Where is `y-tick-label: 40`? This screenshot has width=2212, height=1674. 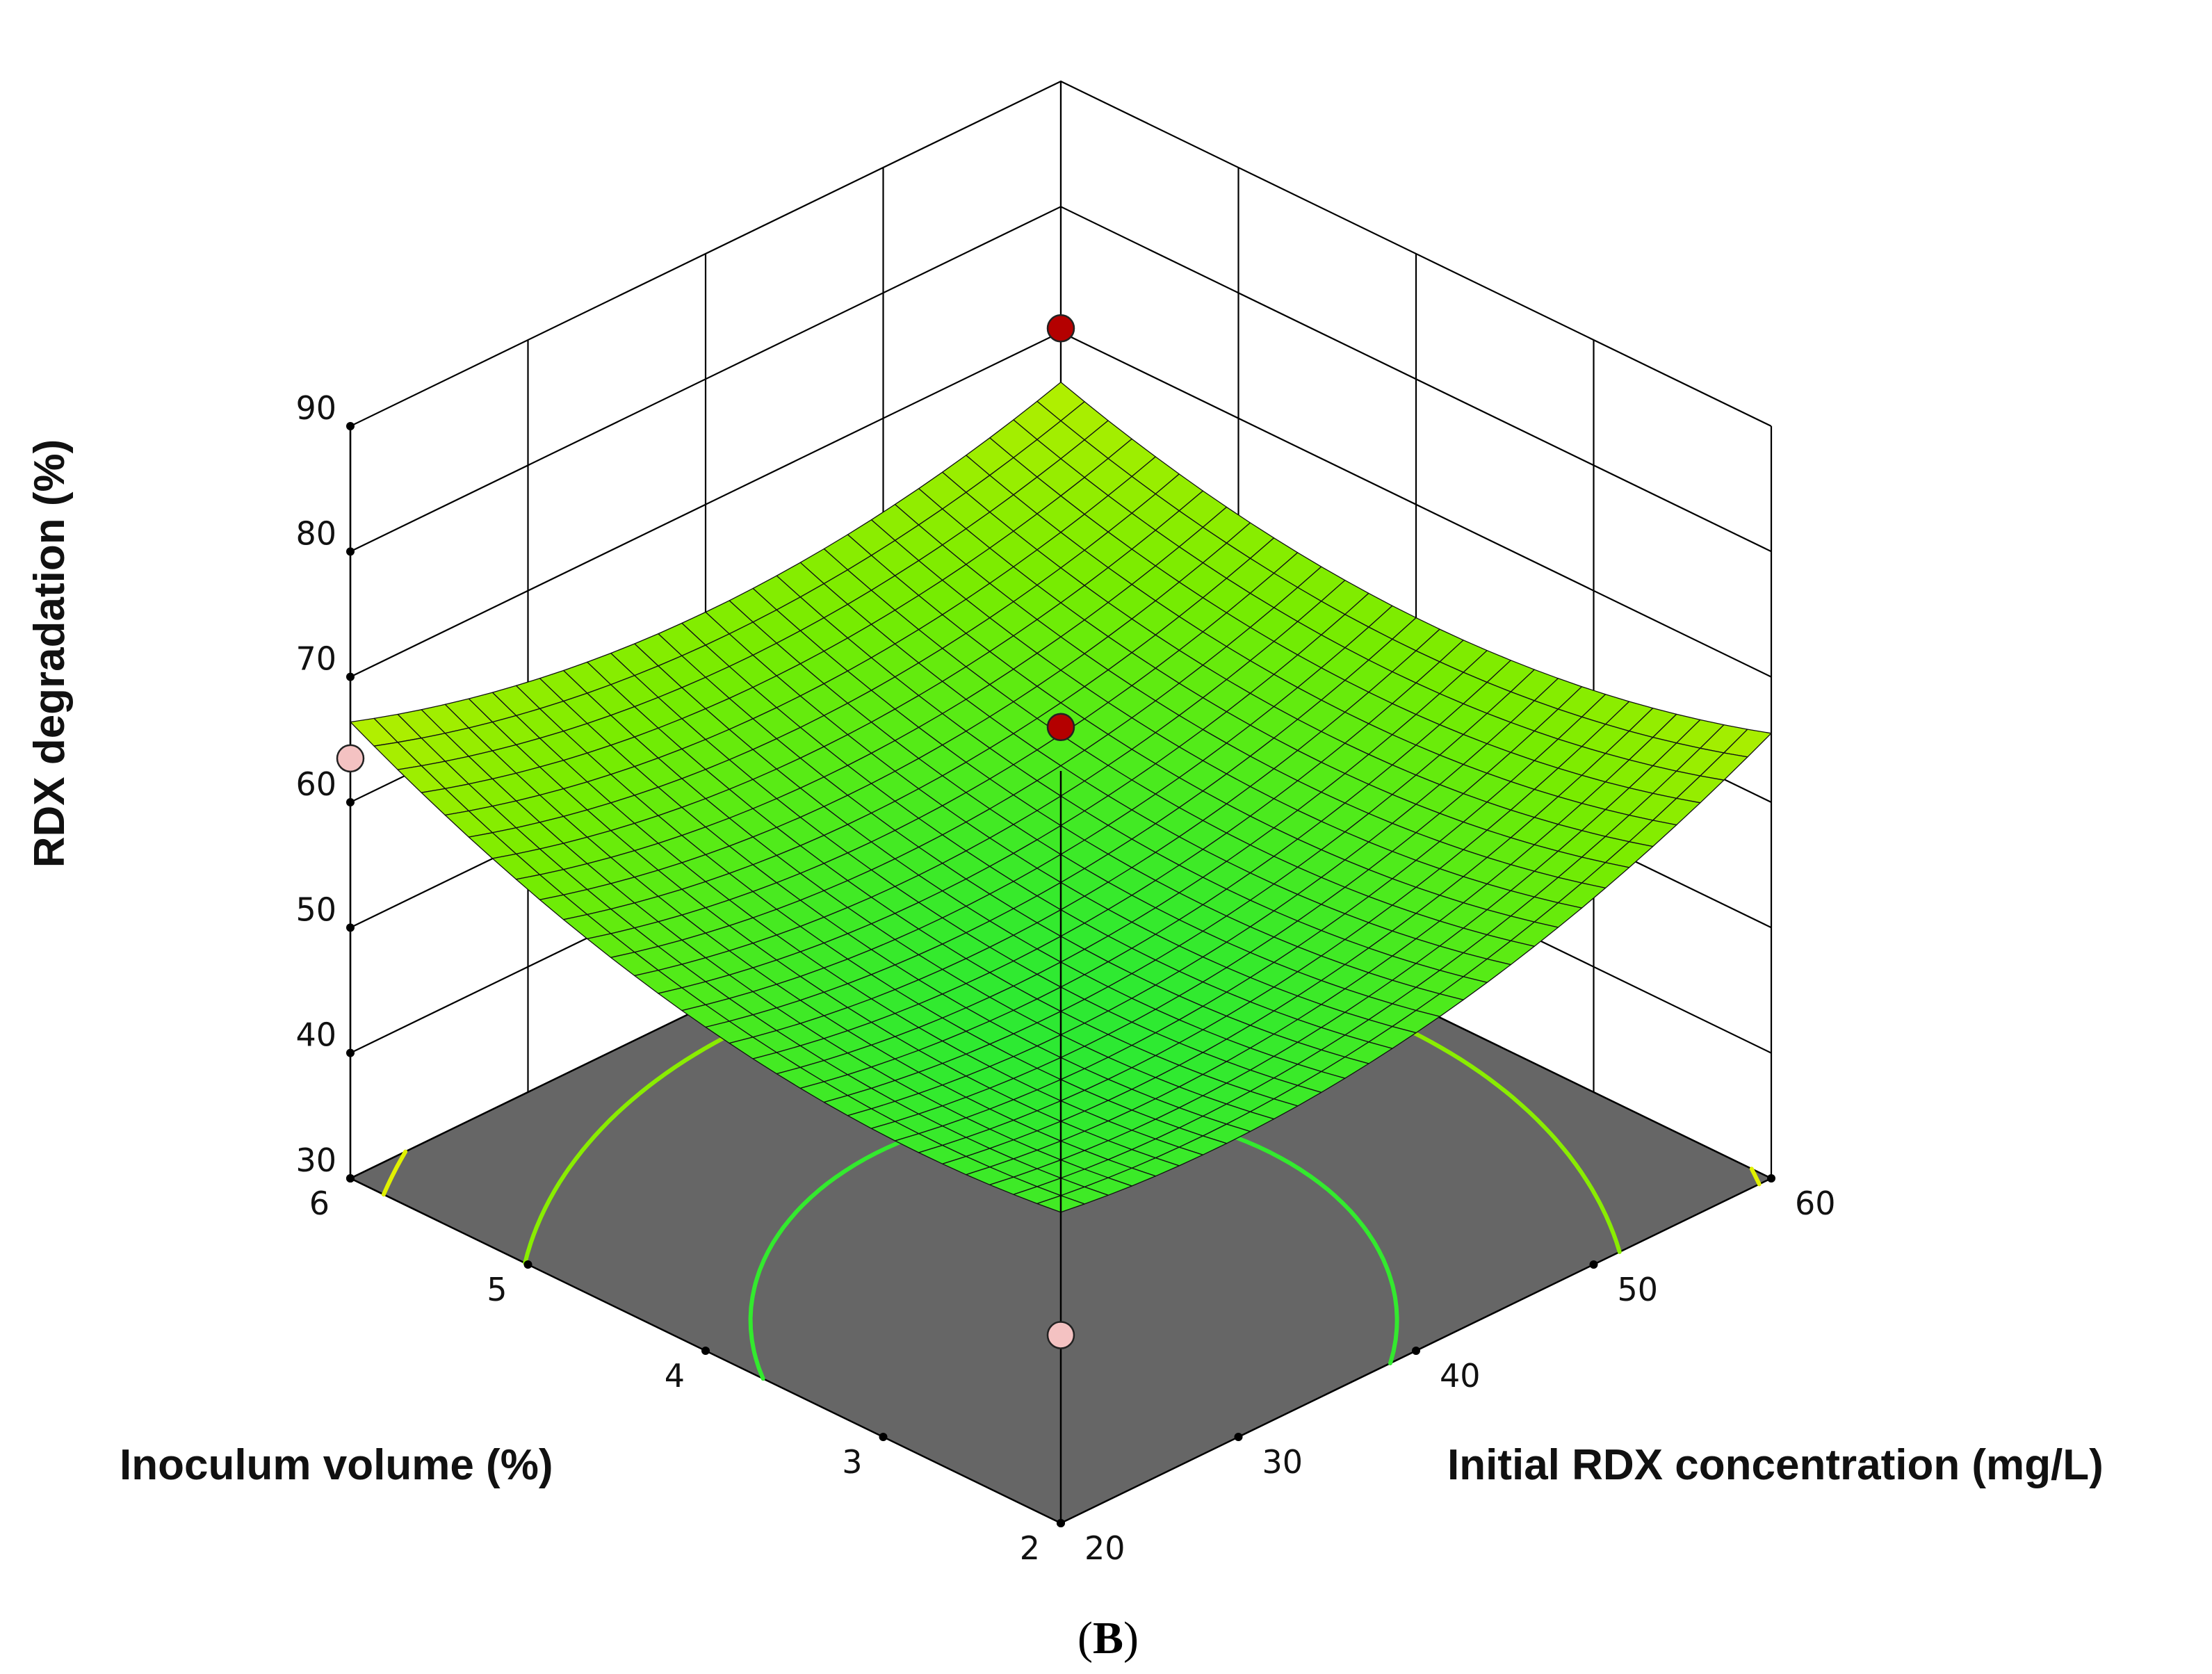 y-tick-label: 40 is located at coordinates (1460, 1376).